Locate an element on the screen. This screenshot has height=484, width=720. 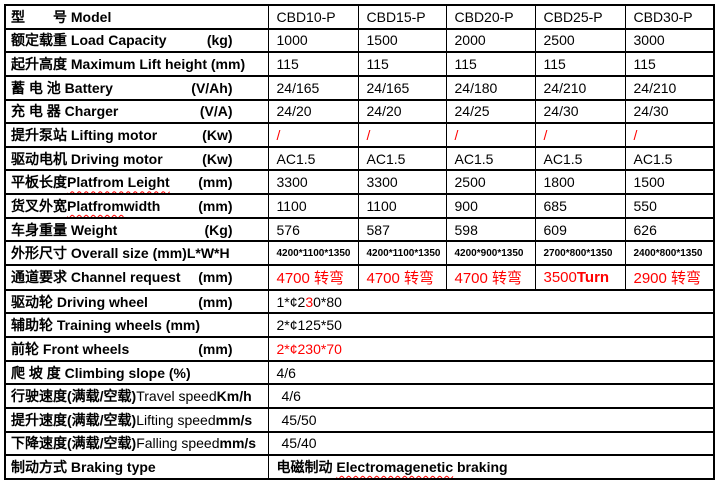
load-capacity-label-text: 额定载重 Load Capacity is located at coordinates (89, 40).